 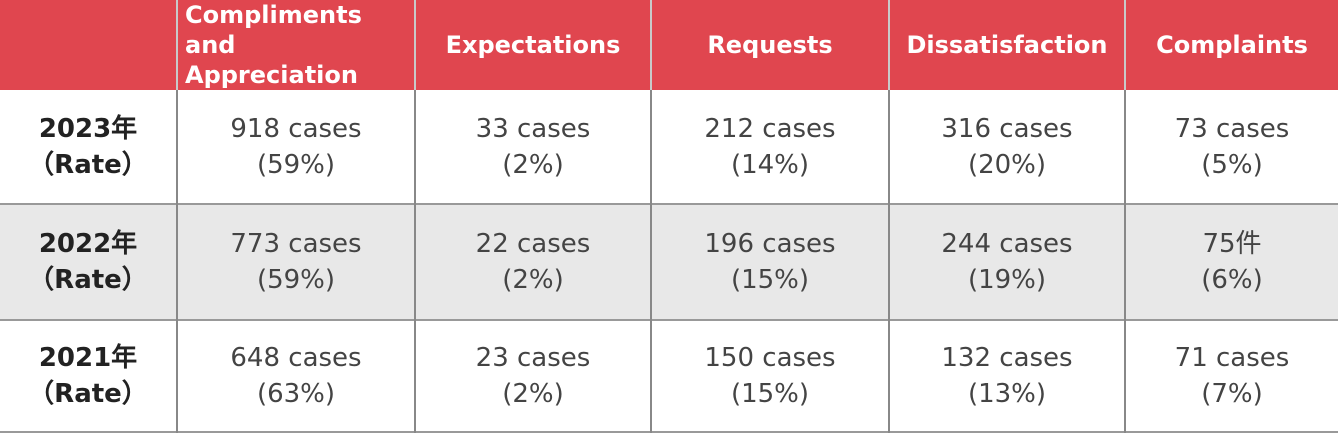 I want to click on table-cell: 196 cases (15%), so click(x=769, y=262).